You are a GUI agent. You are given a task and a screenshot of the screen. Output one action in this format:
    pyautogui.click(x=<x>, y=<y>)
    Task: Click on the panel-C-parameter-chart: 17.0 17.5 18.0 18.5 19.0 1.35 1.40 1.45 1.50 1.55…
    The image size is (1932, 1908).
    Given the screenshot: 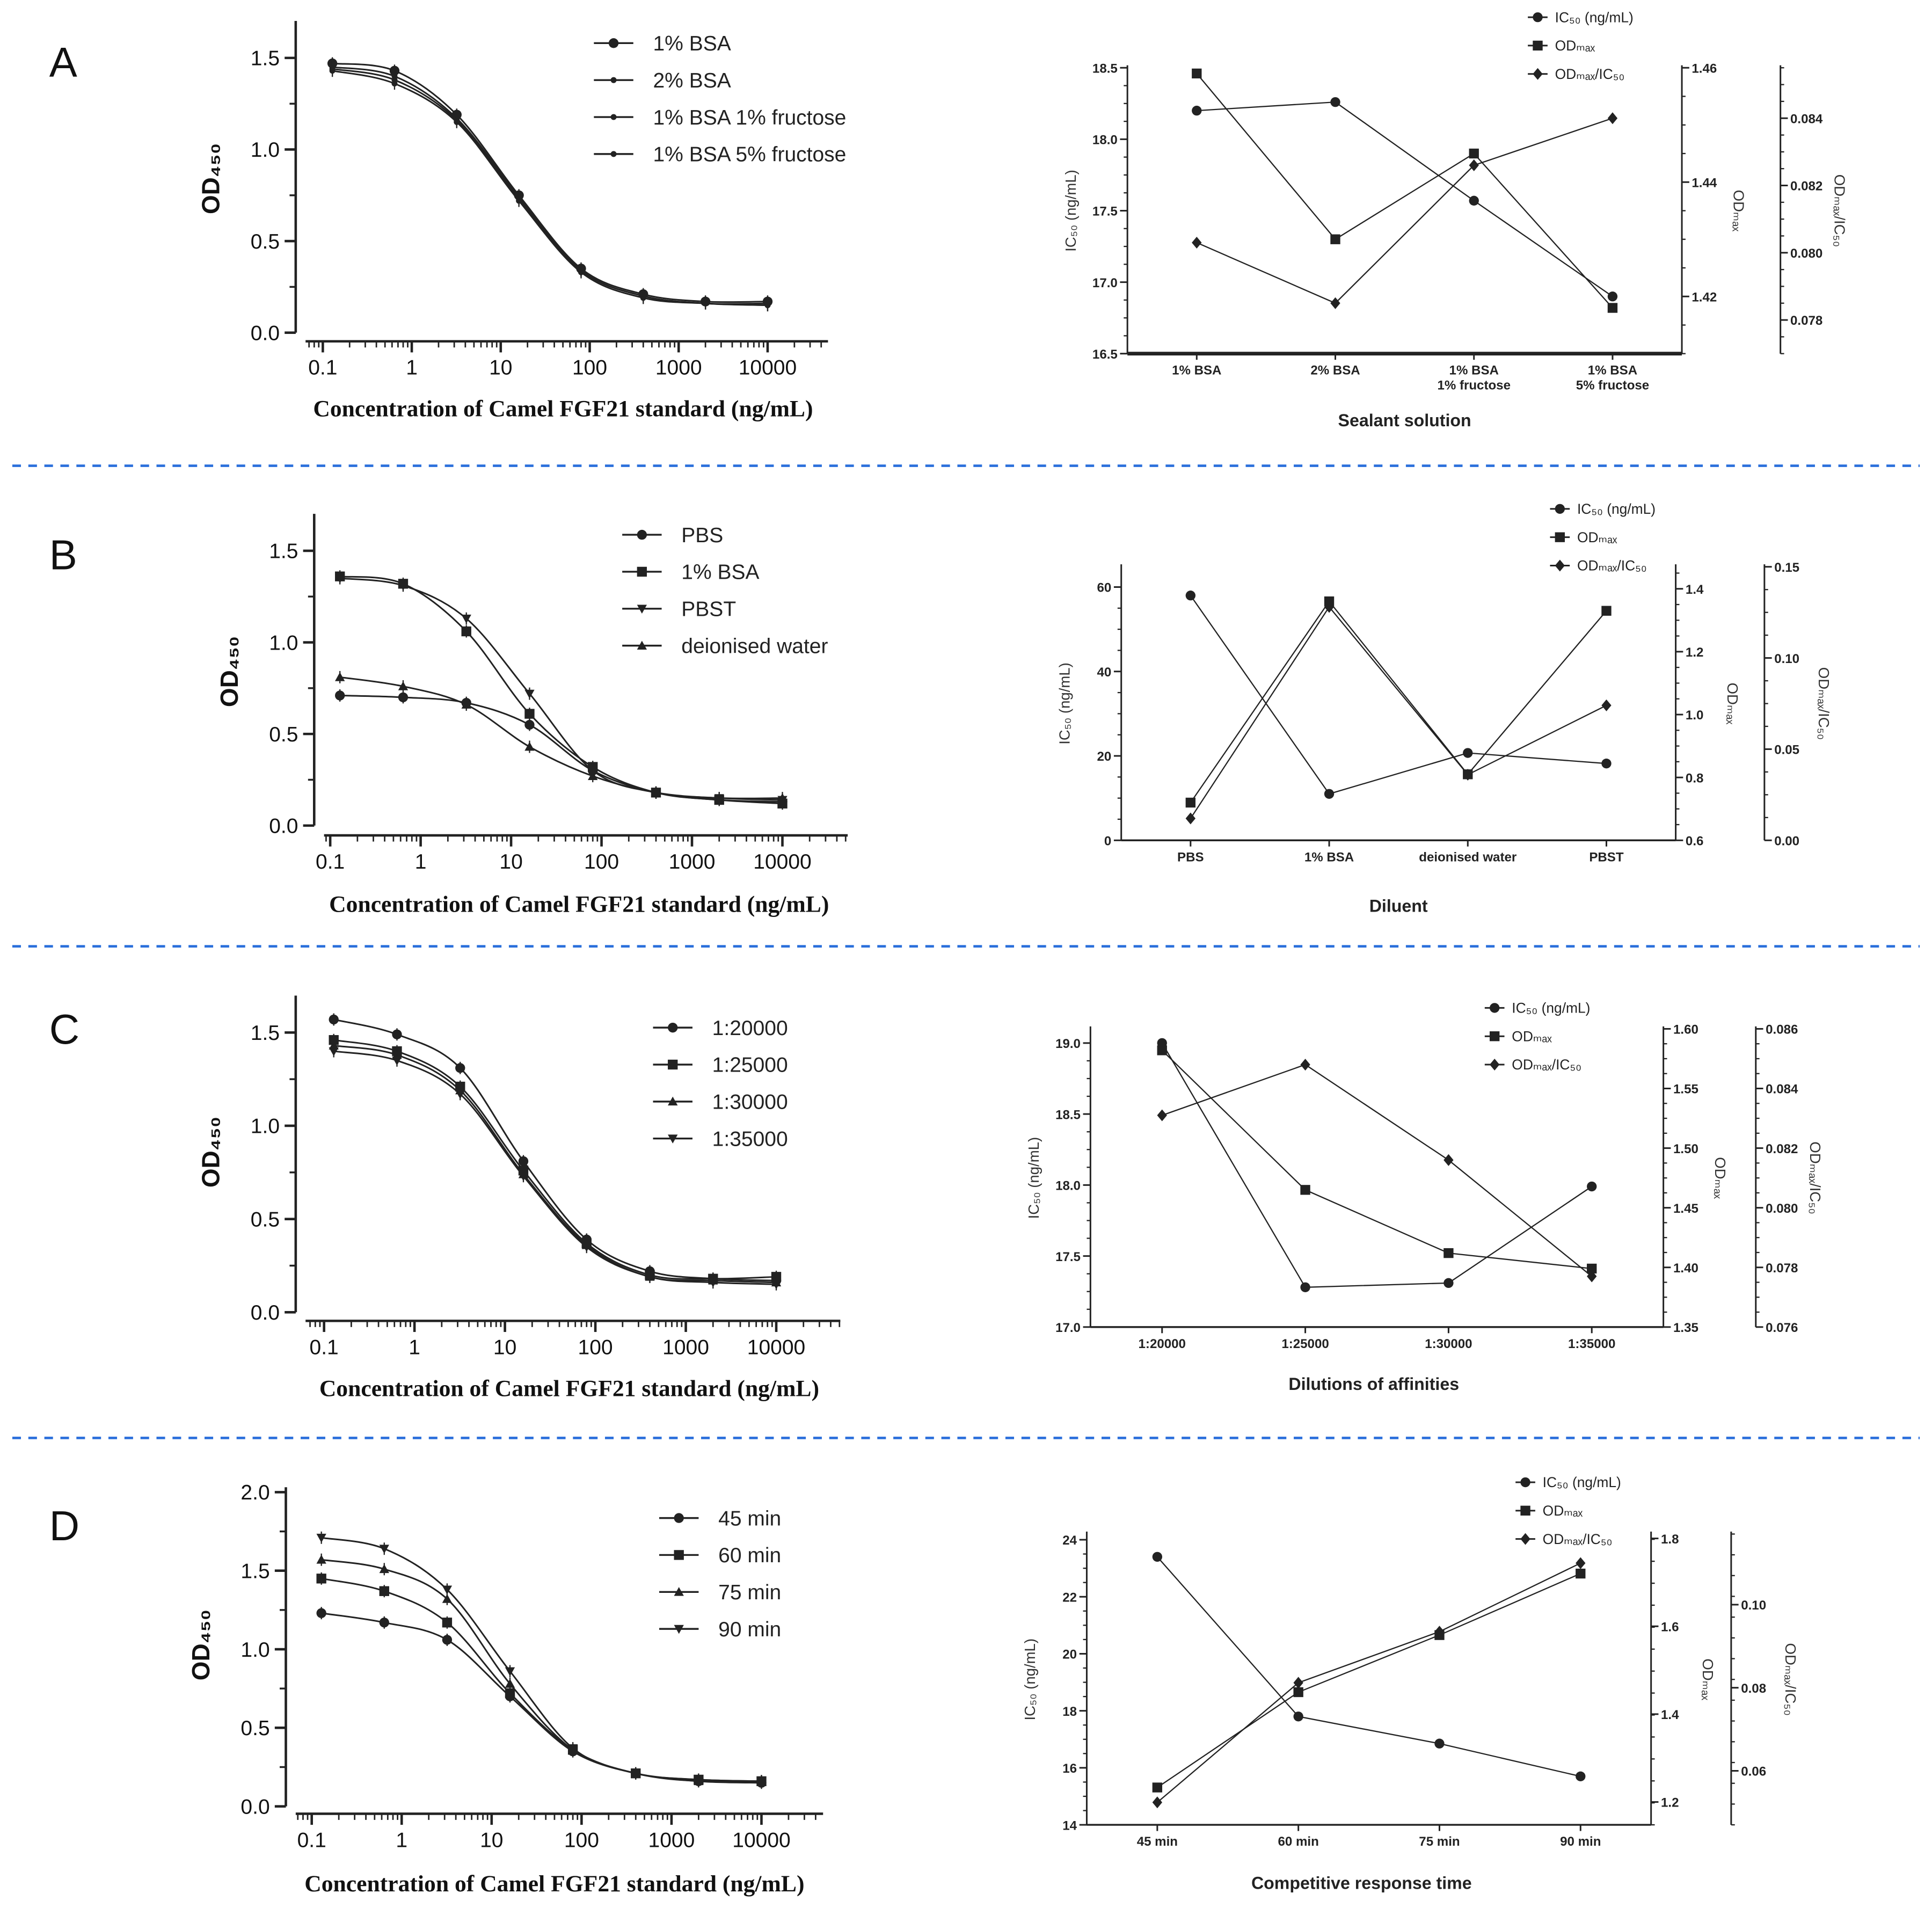 What is the action you would take?
    pyautogui.click(x=1424, y=1197)
    